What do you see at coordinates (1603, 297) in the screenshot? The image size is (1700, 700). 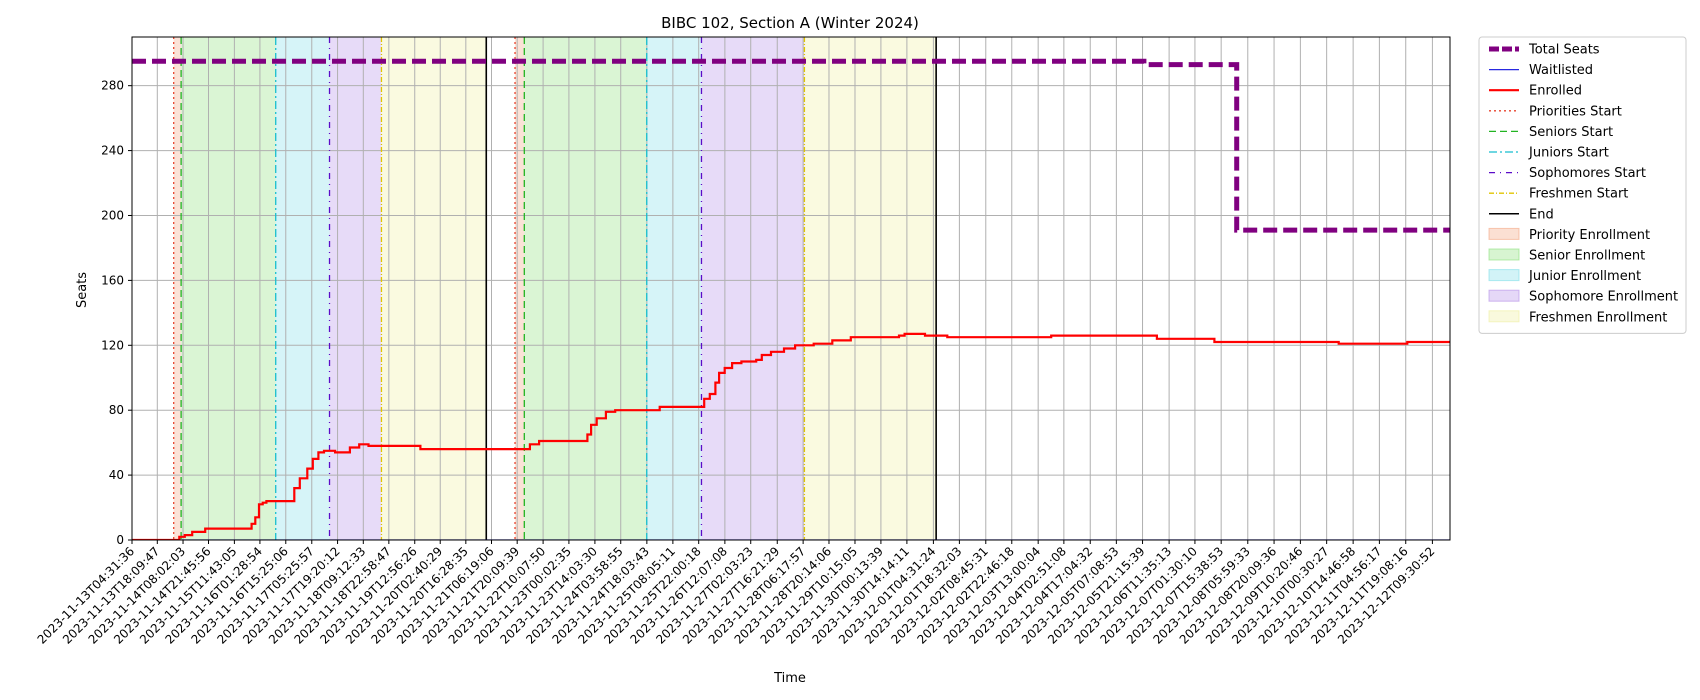 I see `legend-label: Sophomore Enrollment` at bounding box center [1603, 297].